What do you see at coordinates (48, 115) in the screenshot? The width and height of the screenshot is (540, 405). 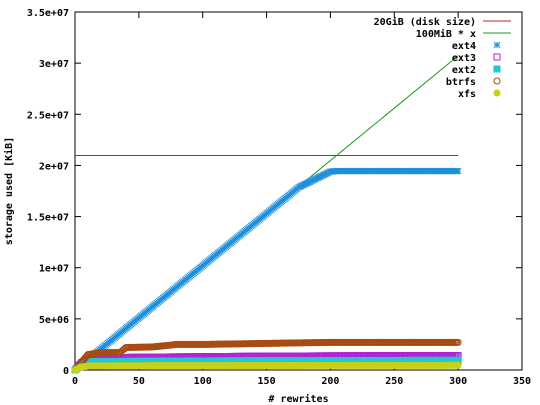 I see `y-tick-label: 2.5e+07` at bounding box center [48, 115].